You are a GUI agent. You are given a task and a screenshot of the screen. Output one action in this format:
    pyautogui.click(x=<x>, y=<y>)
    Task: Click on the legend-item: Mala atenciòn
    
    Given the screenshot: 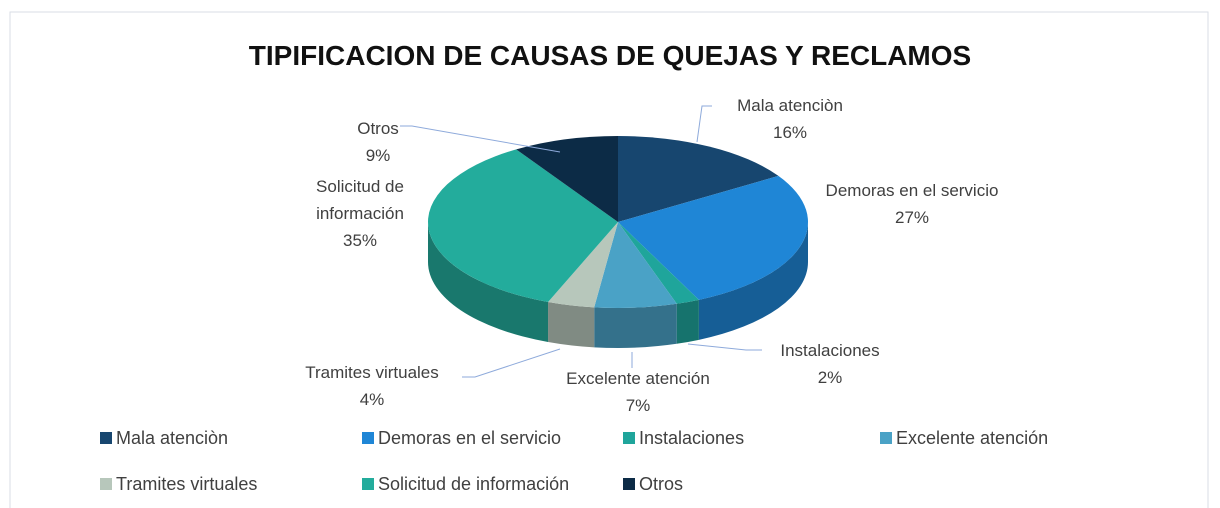 What is the action you would take?
    pyautogui.click(x=164, y=438)
    